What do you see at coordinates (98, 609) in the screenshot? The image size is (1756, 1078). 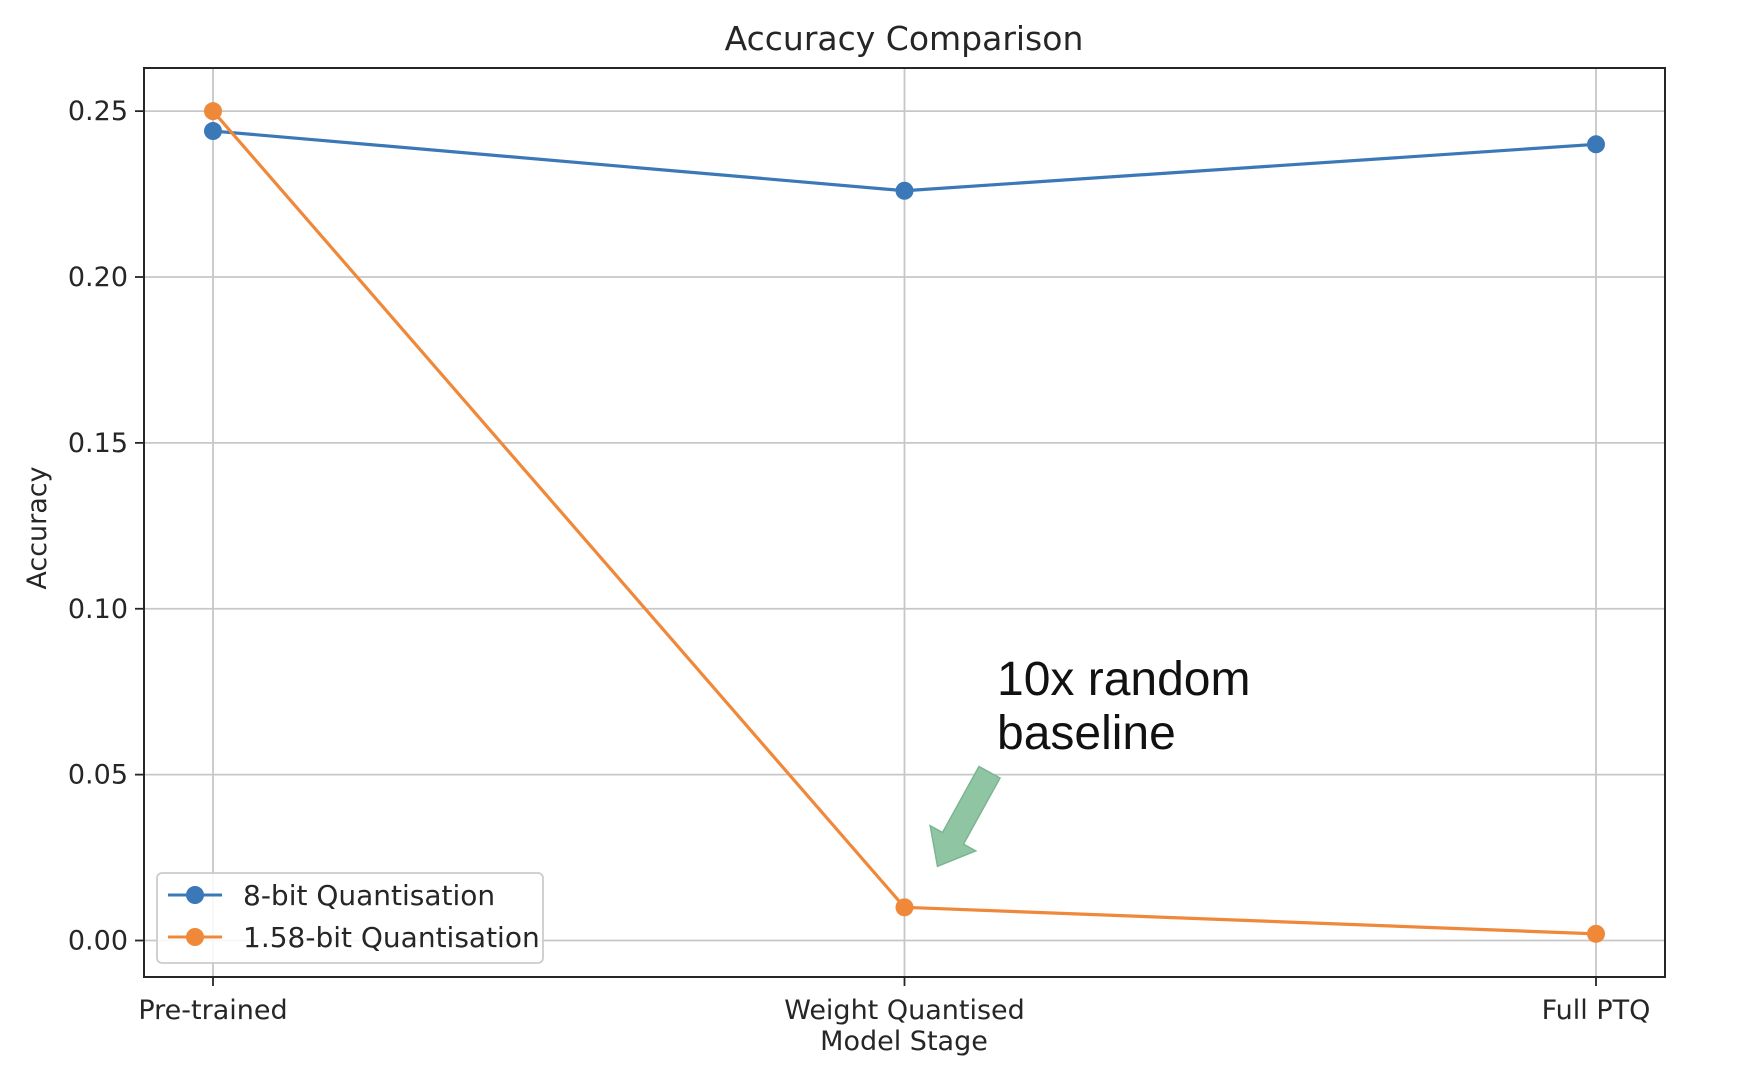 I see `y-tick-label: 0.10` at bounding box center [98, 609].